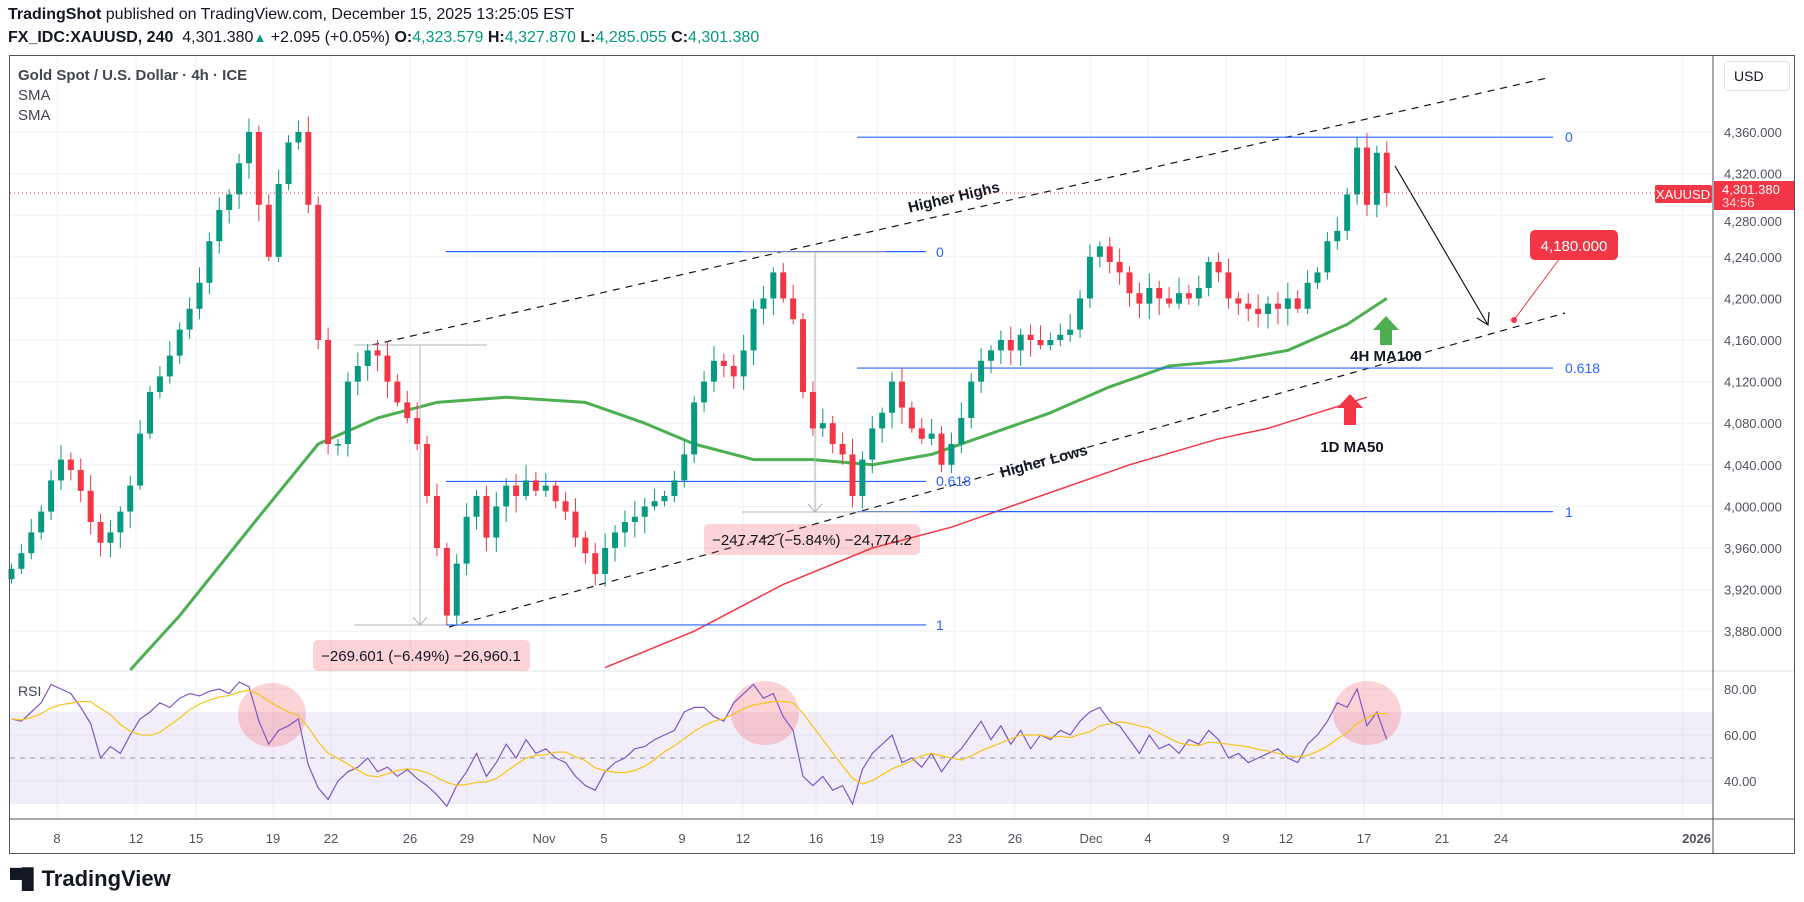 This screenshot has height=902, width=1804. Describe the element at coordinates (1757, 76) in the screenshot. I see `currency-button: USD` at that location.